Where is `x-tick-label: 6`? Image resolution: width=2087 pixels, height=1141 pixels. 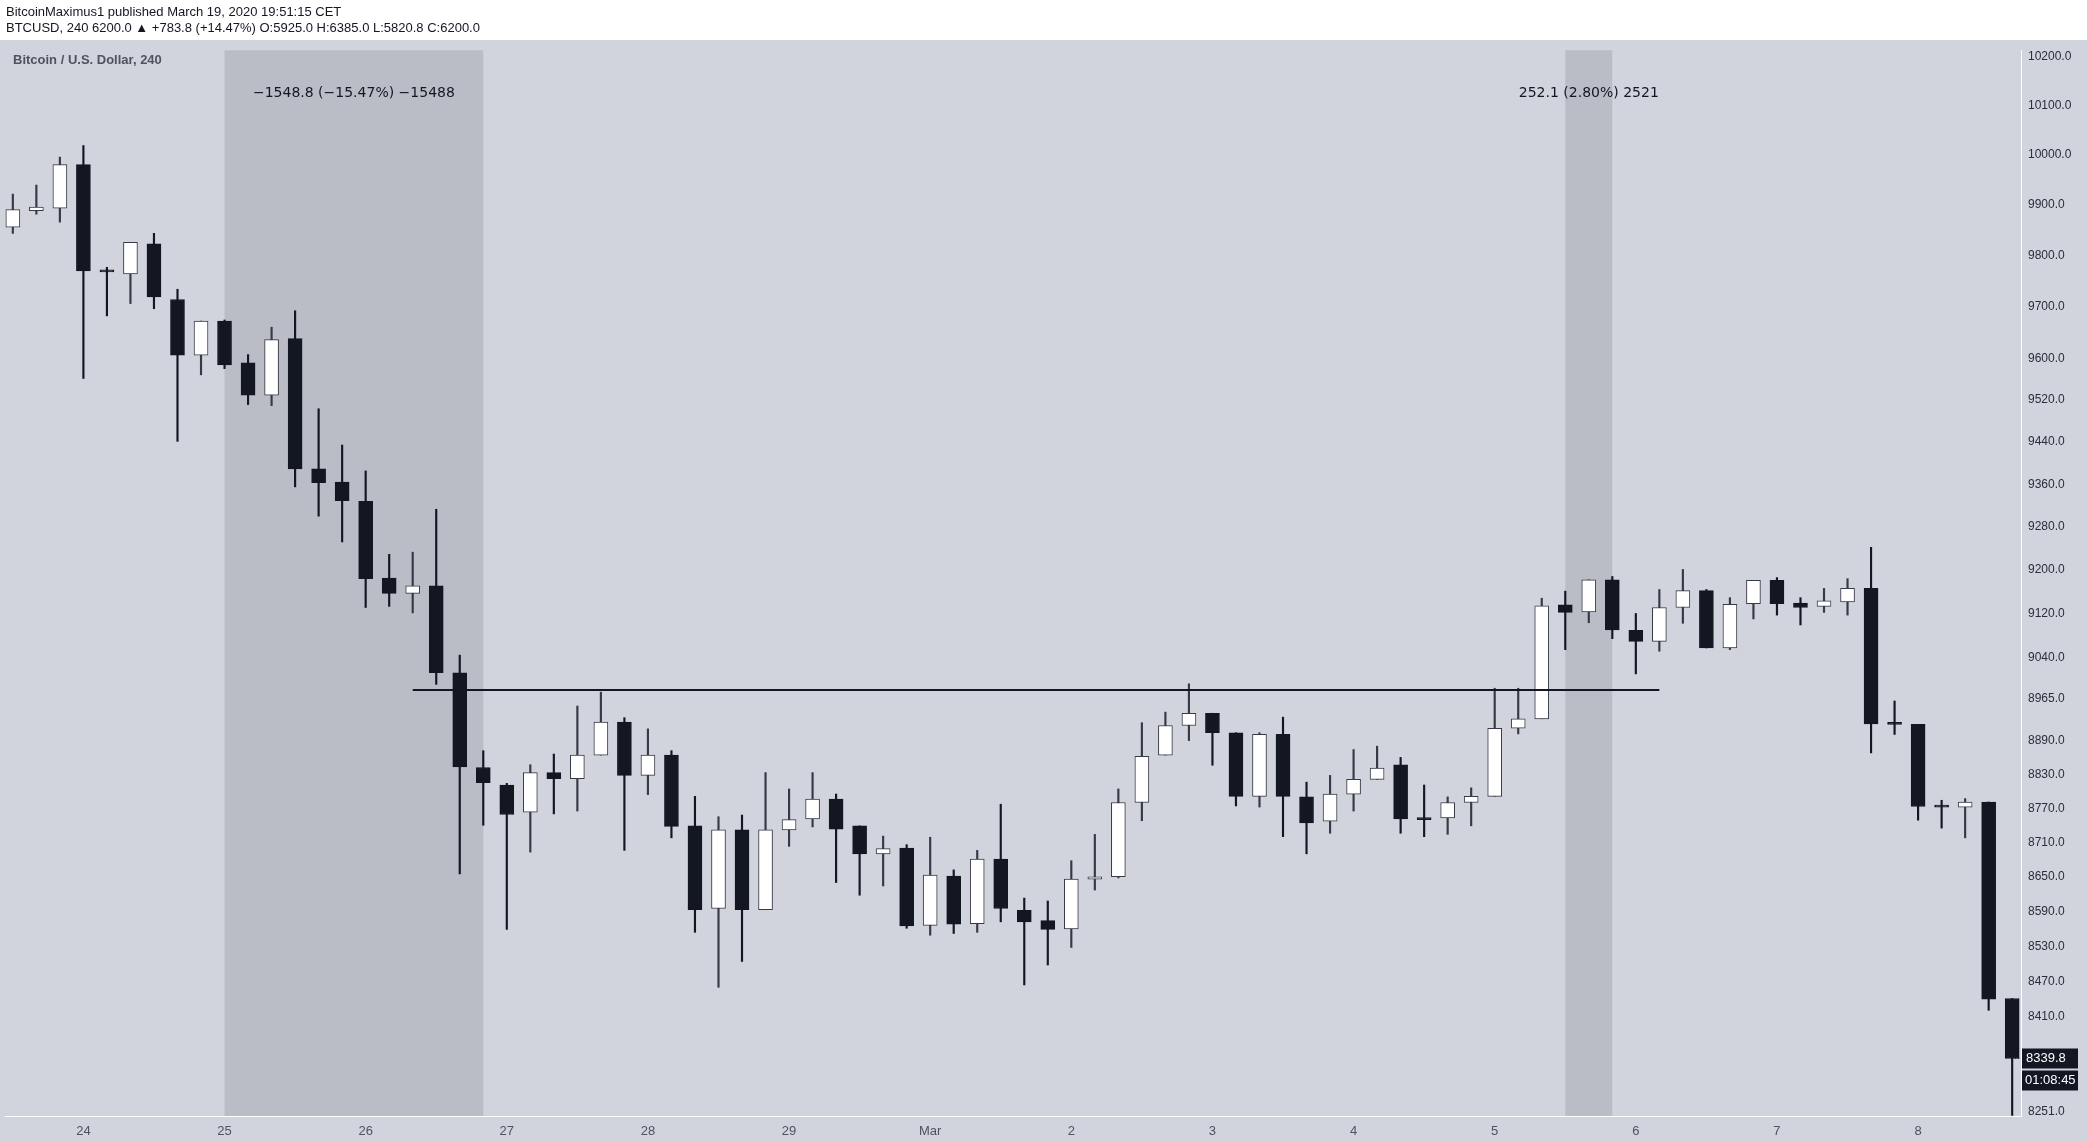
x-tick-label: 6 is located at coordinates (1636, 1131).